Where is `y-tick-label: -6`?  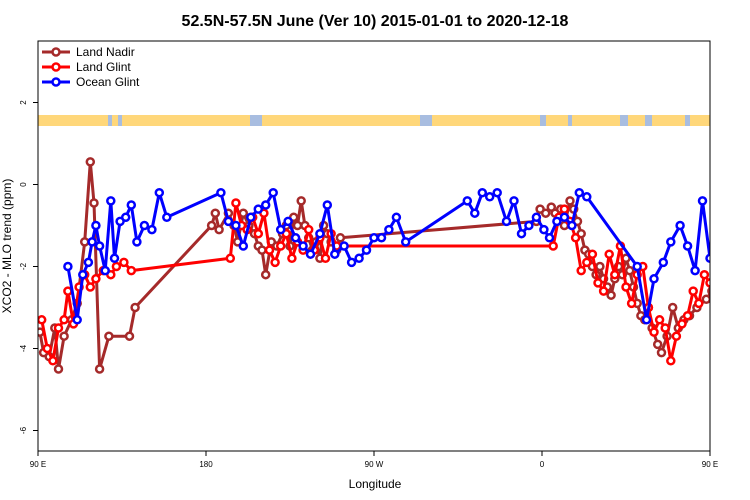 y-tick-label: -6 is located at coordinates (23, 430).